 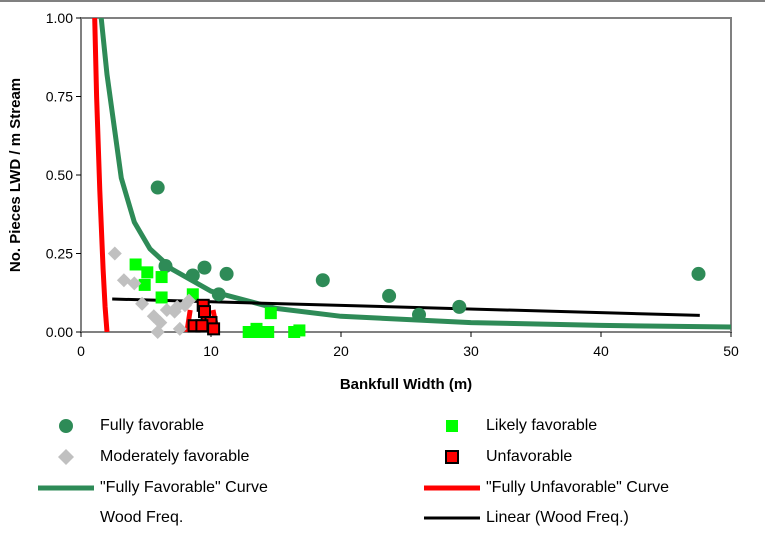 What do you see at coordinates (184, 487) in the screenshot?
I see `legend-label: "Fully Favorable" Curve` at bounding box center [184, 487].